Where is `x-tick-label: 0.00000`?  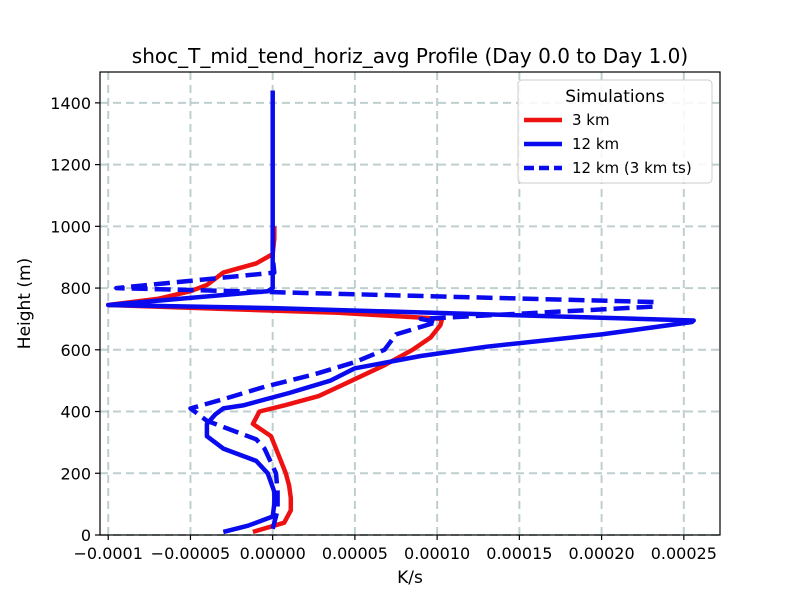 x-tick-label: 0.00000 is located at coordinates (273, 553).